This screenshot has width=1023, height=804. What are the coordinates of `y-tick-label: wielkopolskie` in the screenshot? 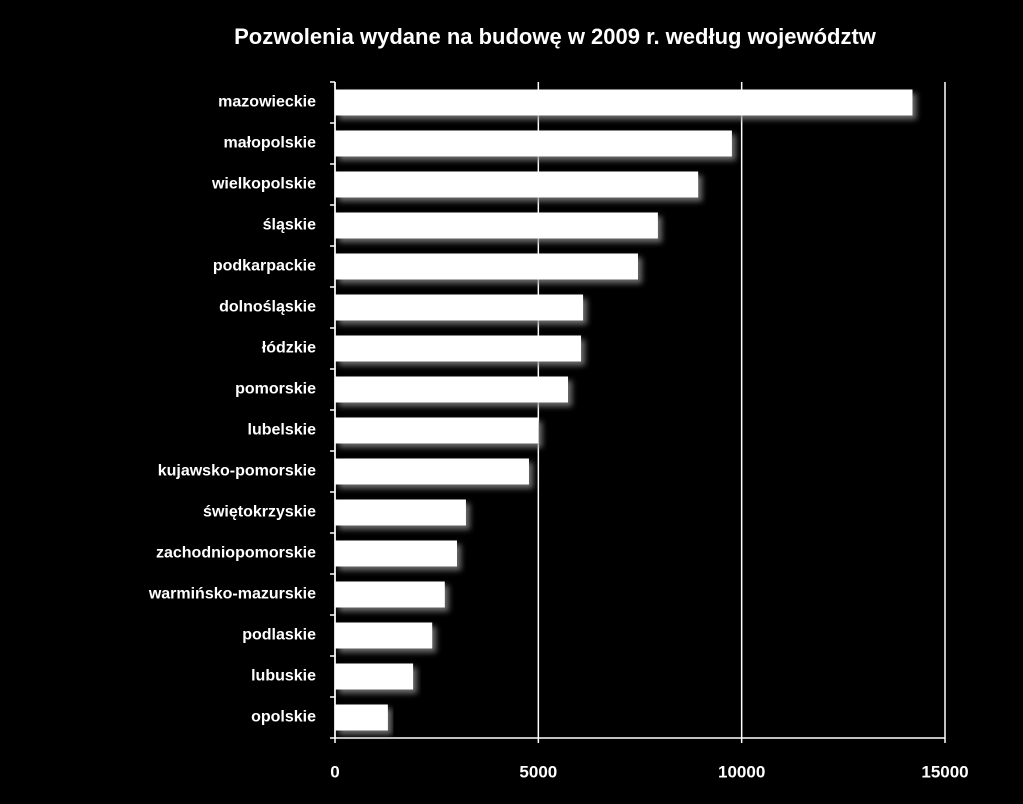 It's located at (263, 184).